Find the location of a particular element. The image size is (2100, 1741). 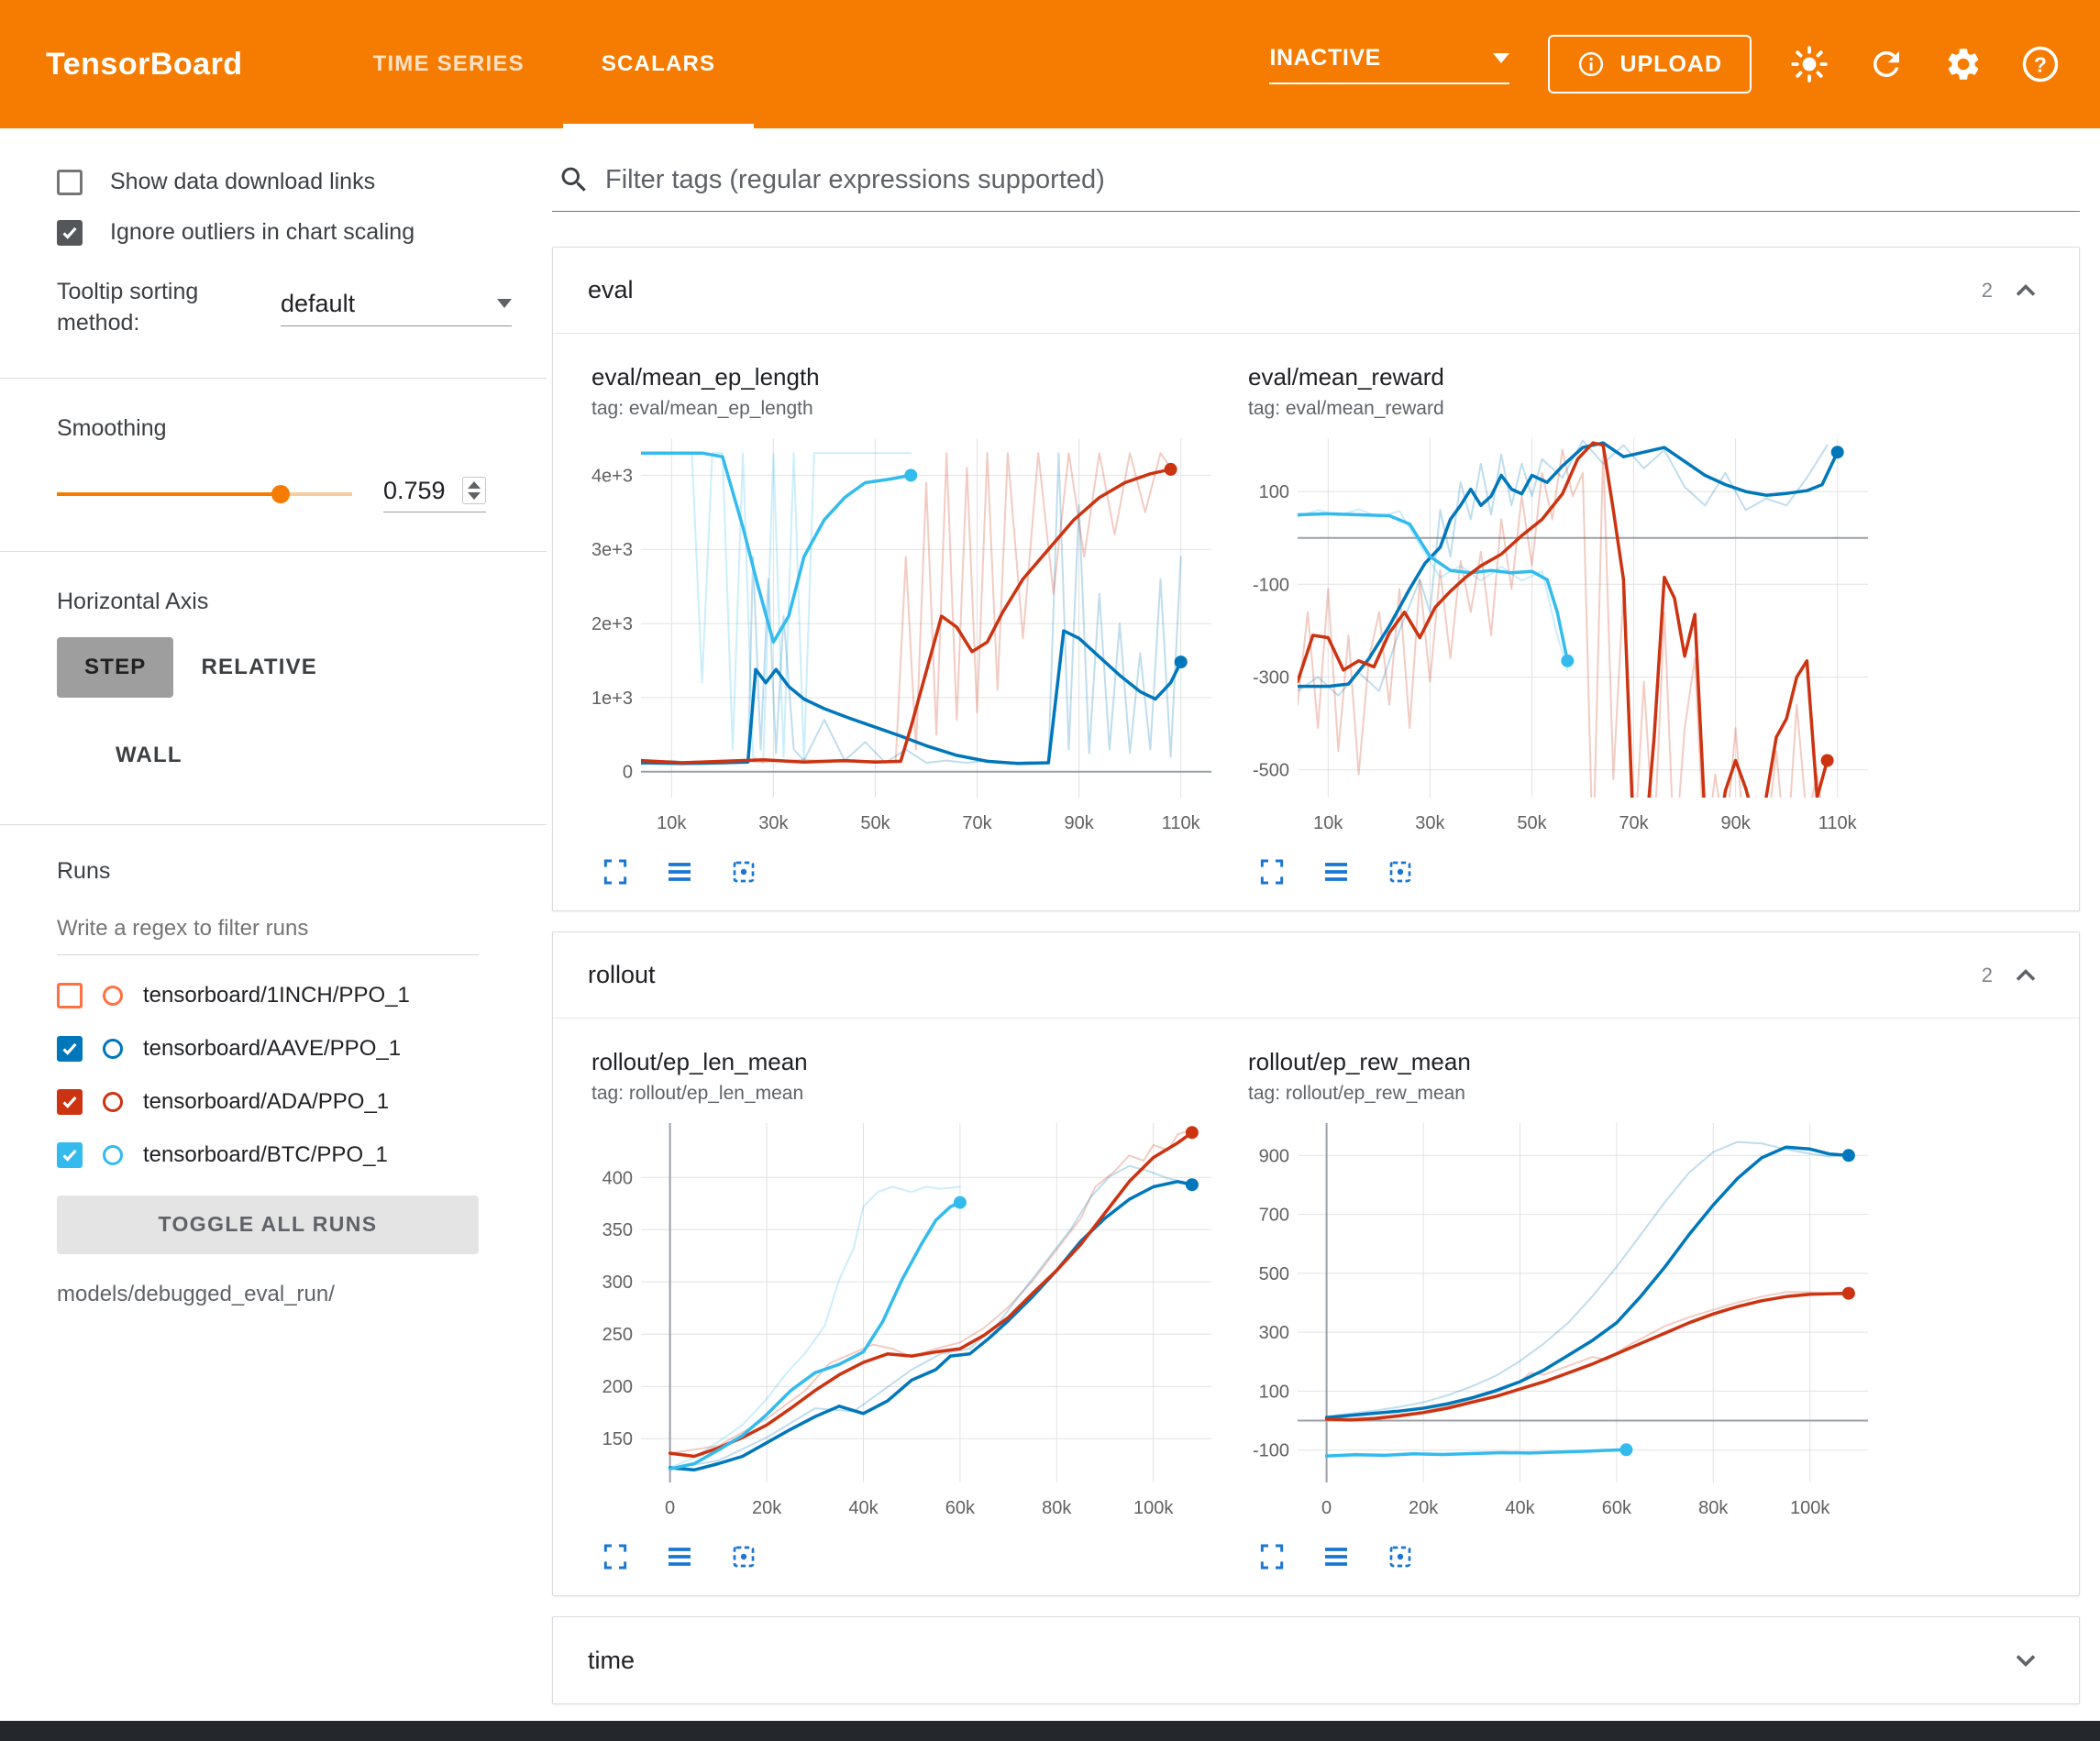

smoothing-value-input: 0.759 is located at coordinates (434, 495).